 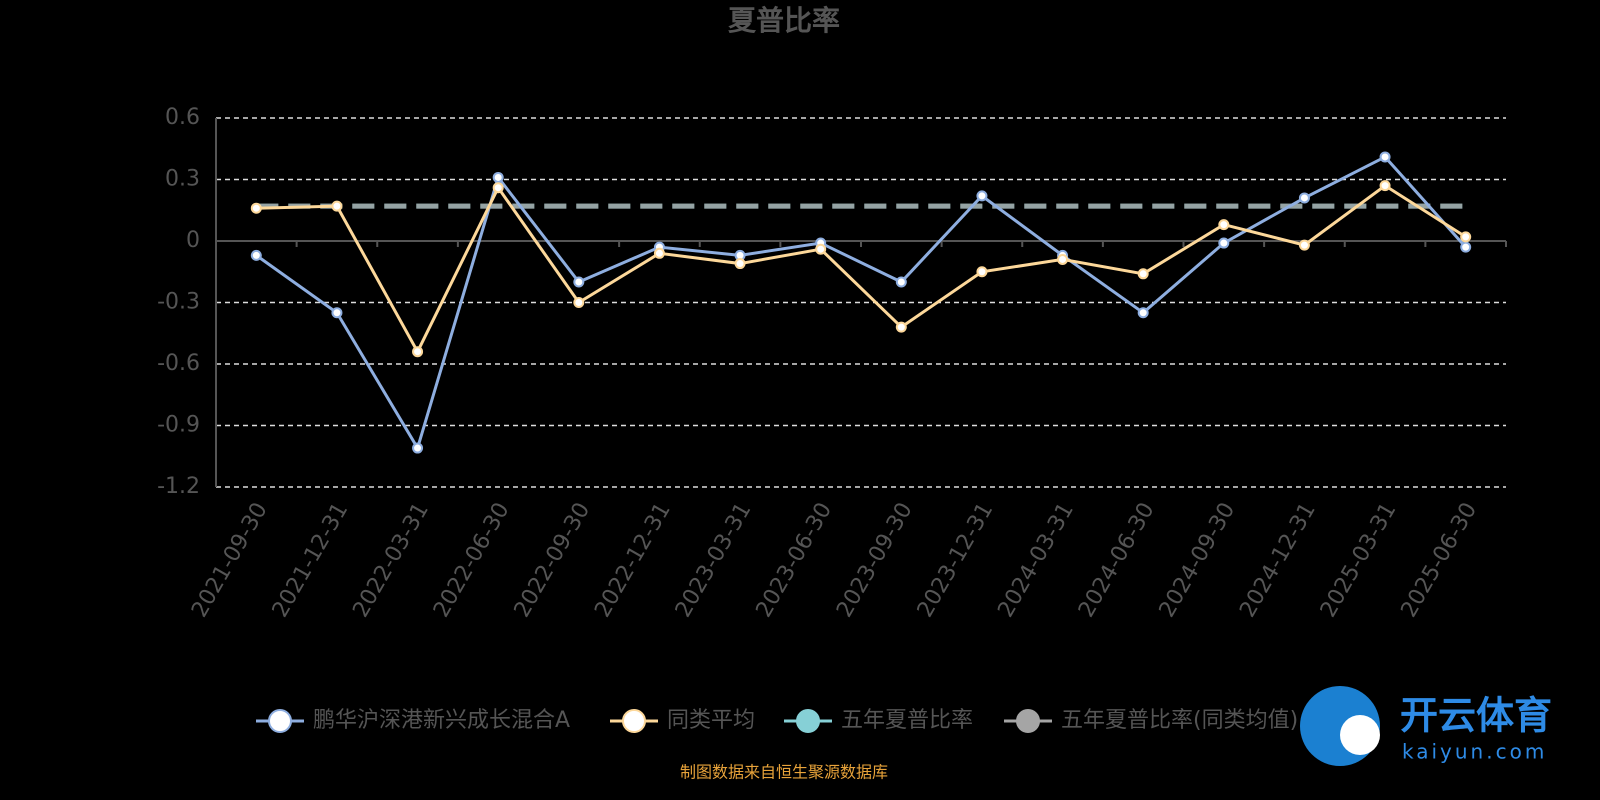 What do you see at coordinates (711, 720) in the screenshot?
I see `legend-label: 同类平均` at bounding box center [711, 720].